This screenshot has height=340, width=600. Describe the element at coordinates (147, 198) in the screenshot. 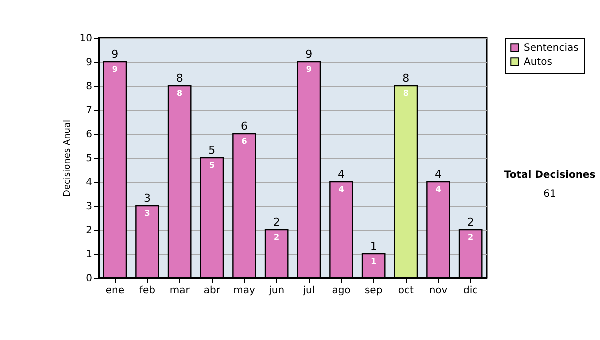

I see `annotation: 3` at that location.